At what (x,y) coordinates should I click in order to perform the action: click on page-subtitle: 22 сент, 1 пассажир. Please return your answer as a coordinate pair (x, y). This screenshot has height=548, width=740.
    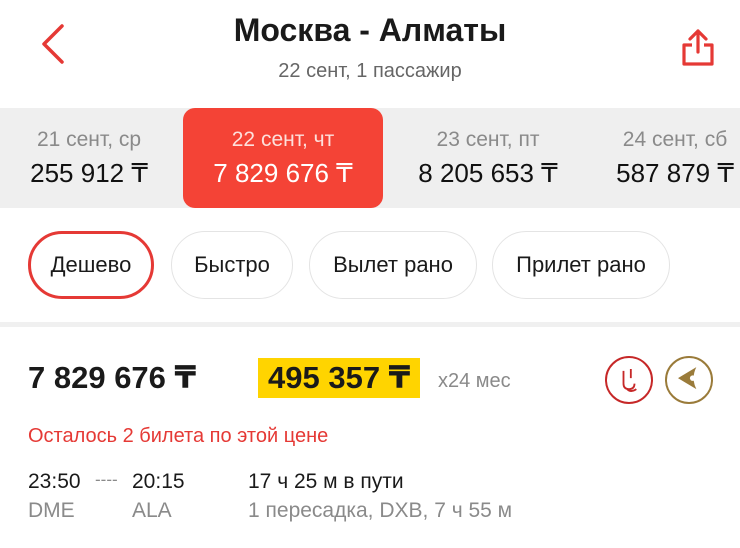
    Looking at the image, I should click on (370, 71).